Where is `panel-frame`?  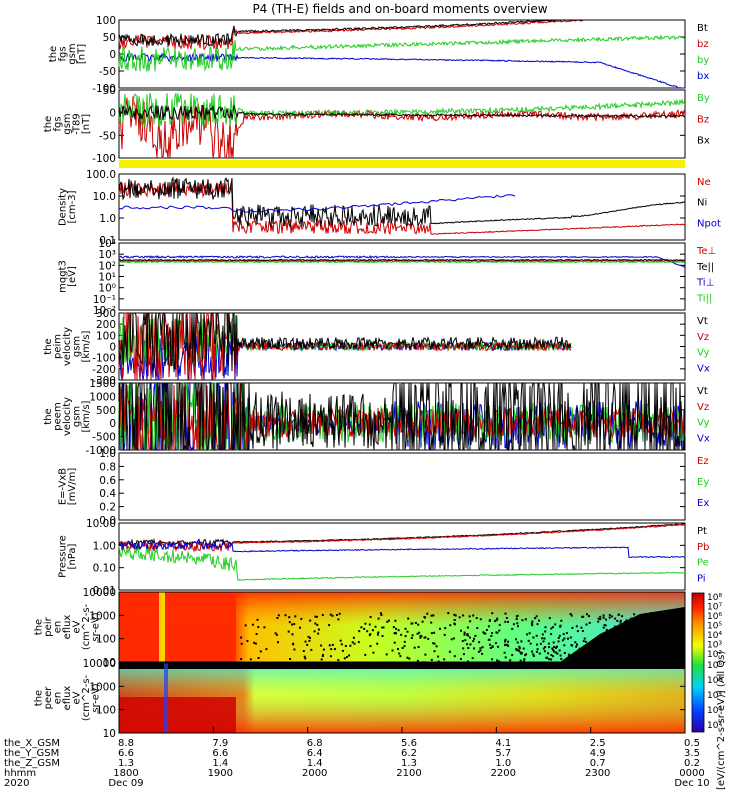
panel-frame is located at coordinates (402, 556).